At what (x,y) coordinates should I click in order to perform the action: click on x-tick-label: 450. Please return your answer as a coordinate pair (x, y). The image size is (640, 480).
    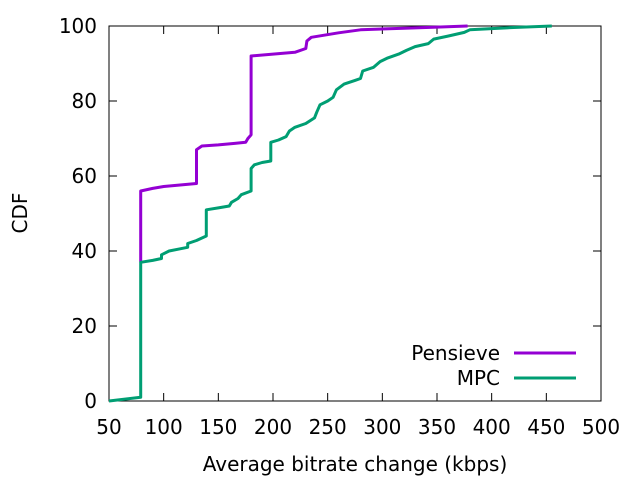
    Looking at the image, I should click on (546, 427).